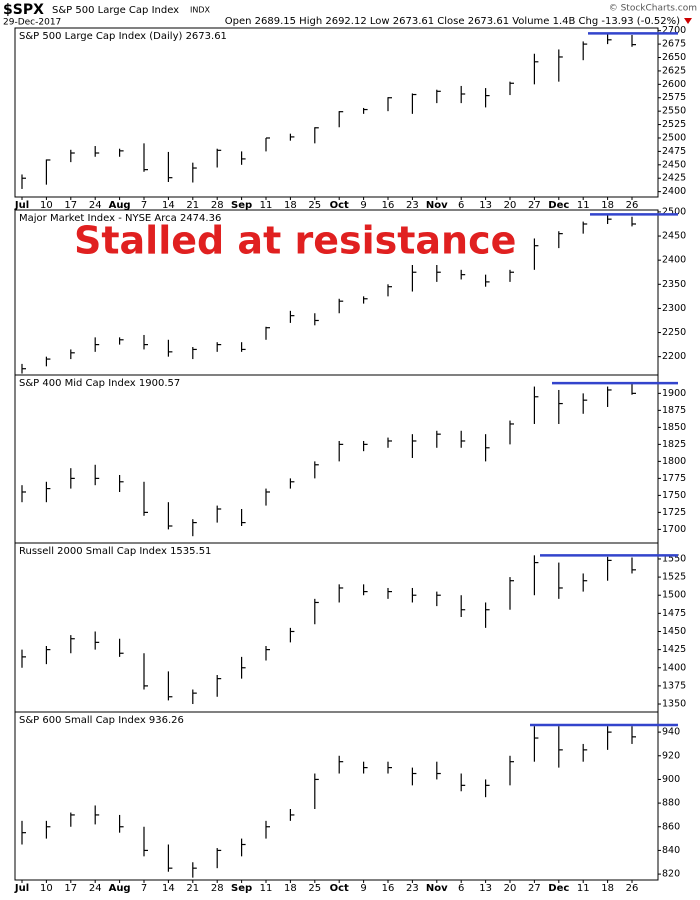  Describe the element at coordinates (674, 577) in the screenshot. I see `y-tick-label: 1525` at that location.